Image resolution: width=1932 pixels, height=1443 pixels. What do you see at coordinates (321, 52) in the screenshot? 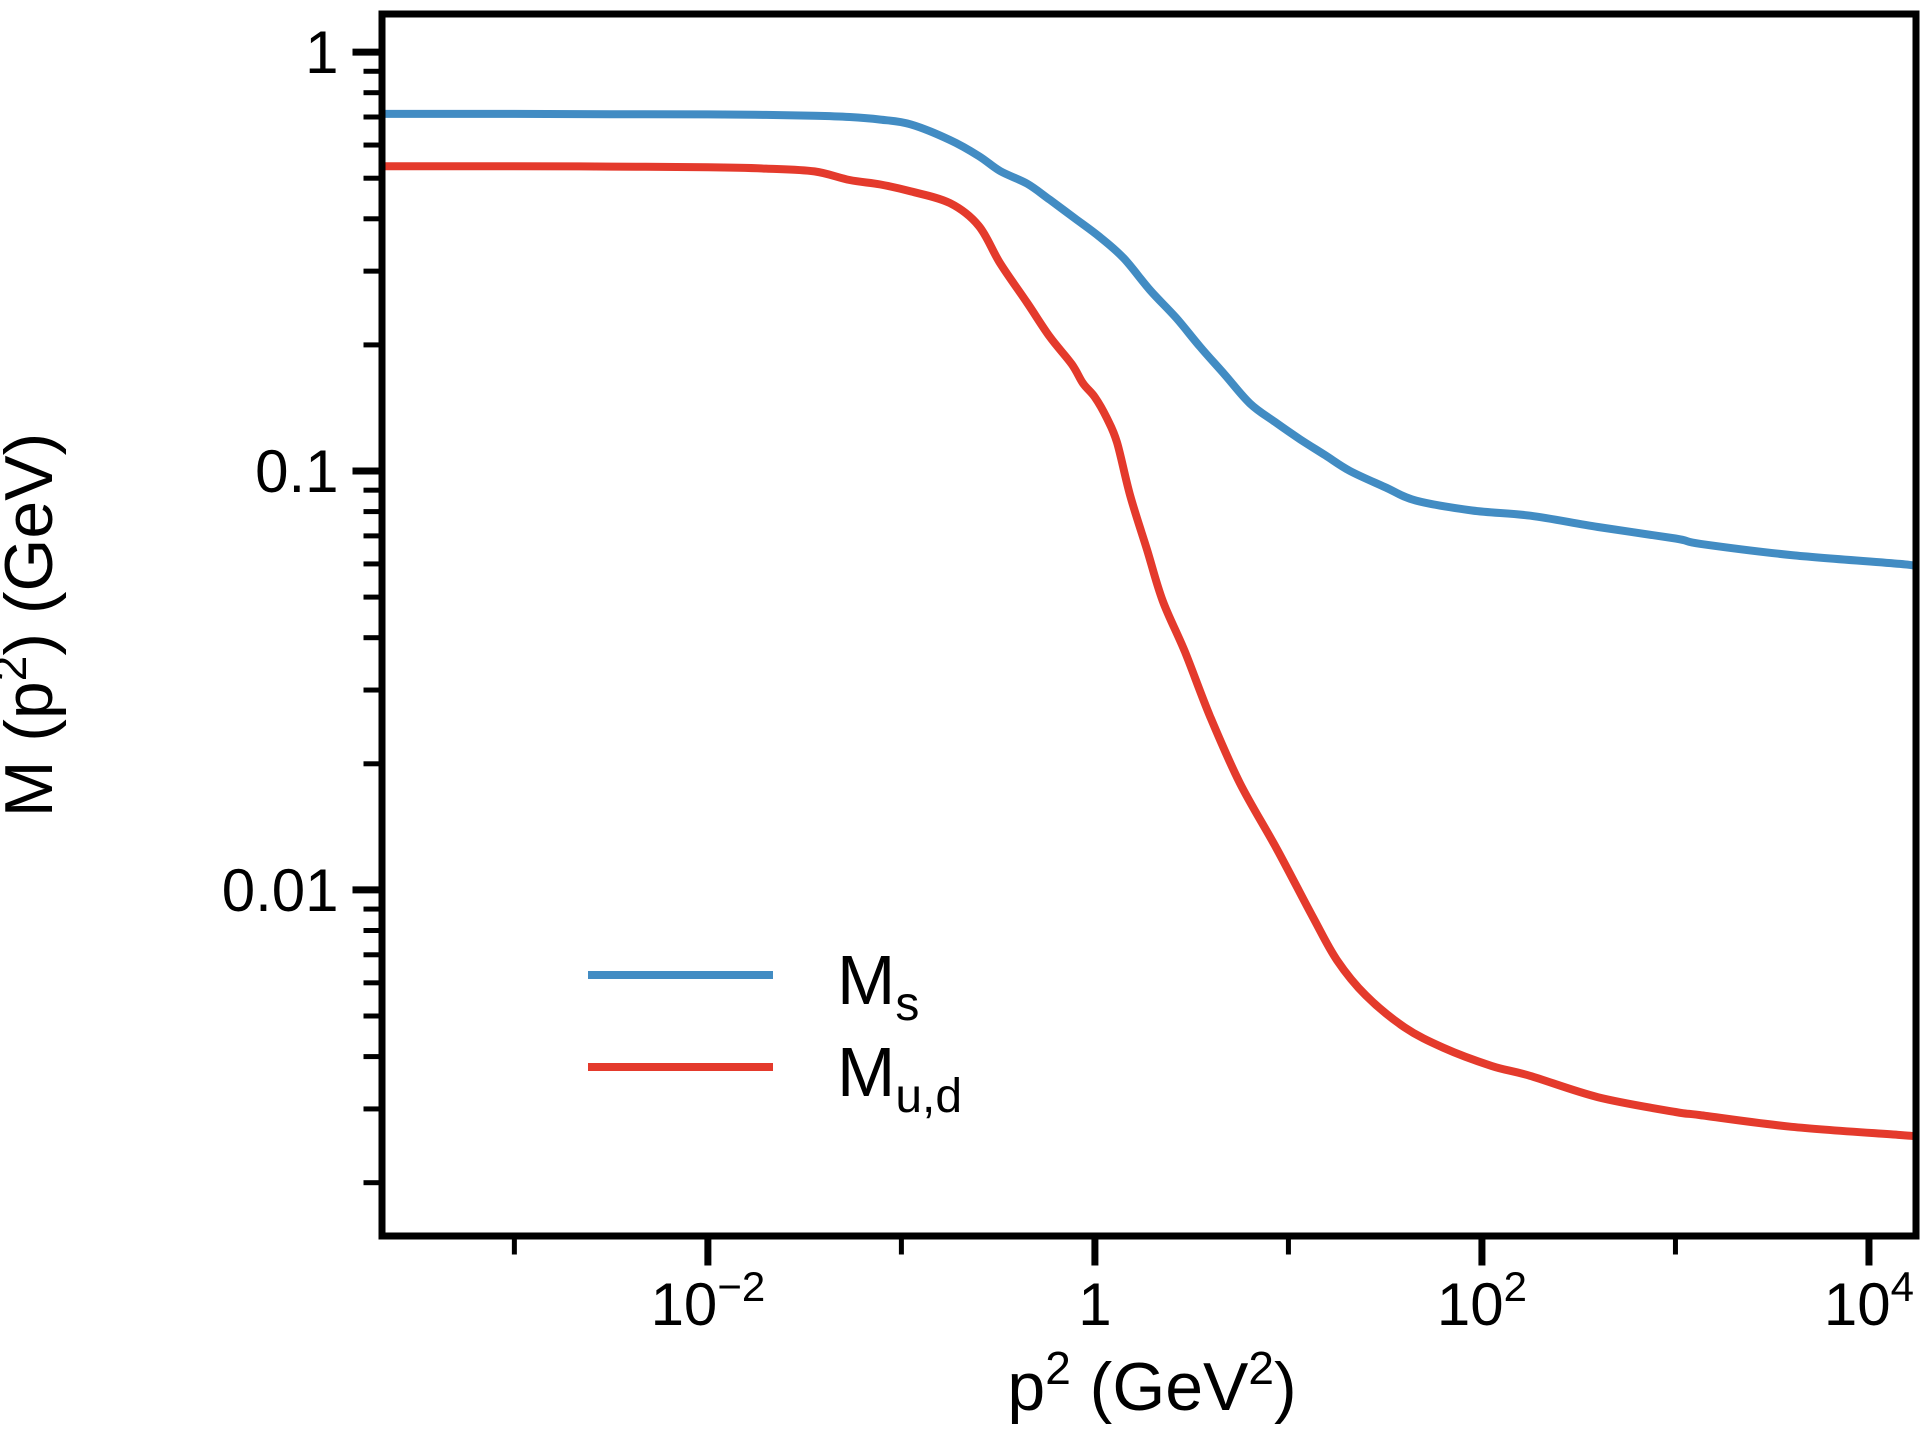
I see `y-axis-tick-label: 1` at bounding box center [321, 52].